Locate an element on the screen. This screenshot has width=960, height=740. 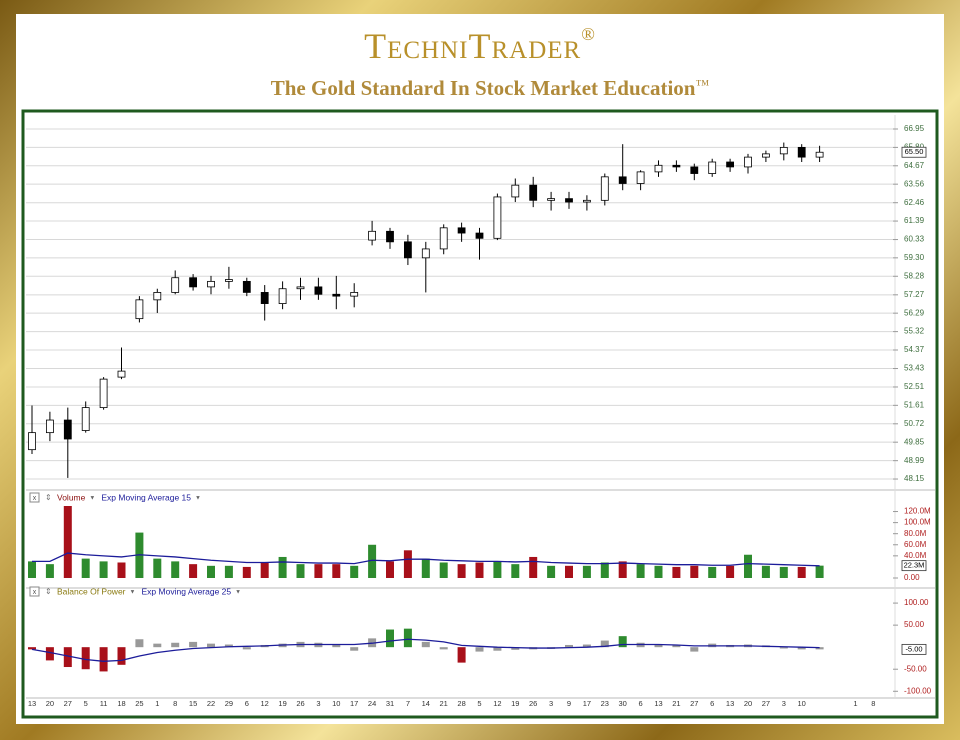
y-tick-label: 48.99 is located at coordinates (914, 460).